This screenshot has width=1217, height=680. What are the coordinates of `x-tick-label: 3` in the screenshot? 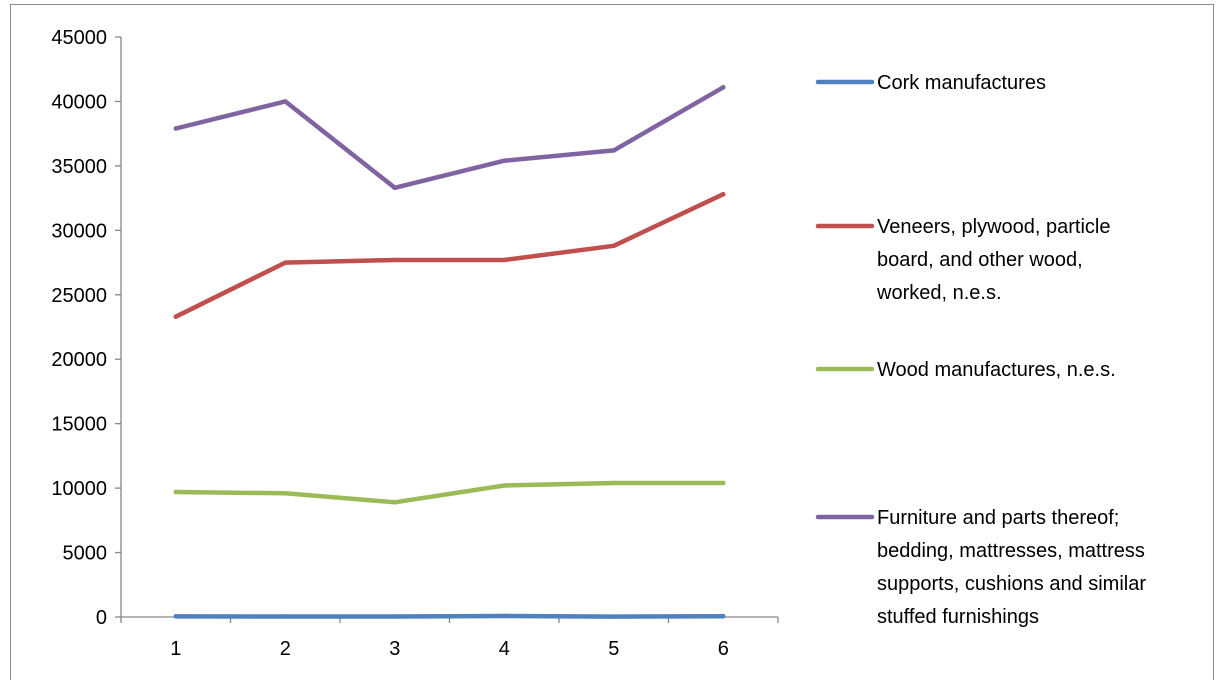 It's located at (394, 649).